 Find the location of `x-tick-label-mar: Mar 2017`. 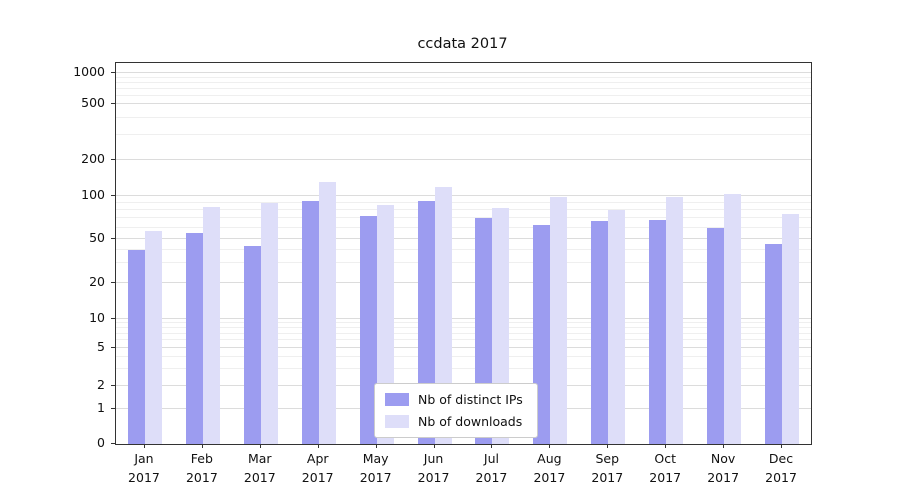

x-tick-label-mar: Mar 2017 is located at coordinates (259, 468).